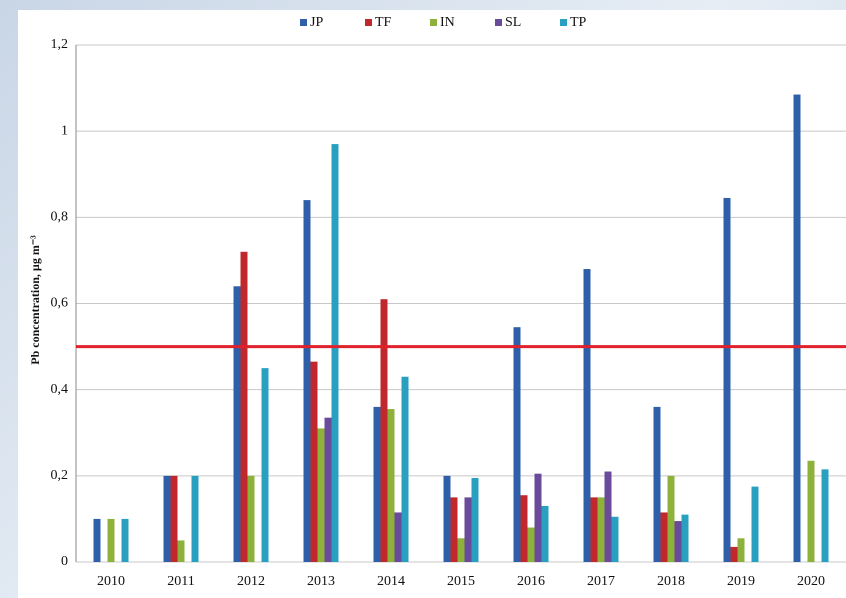  Describe the element at coordinates (60, 44) in the screenshot. I see `y-tick-label: 1,2` at that location.